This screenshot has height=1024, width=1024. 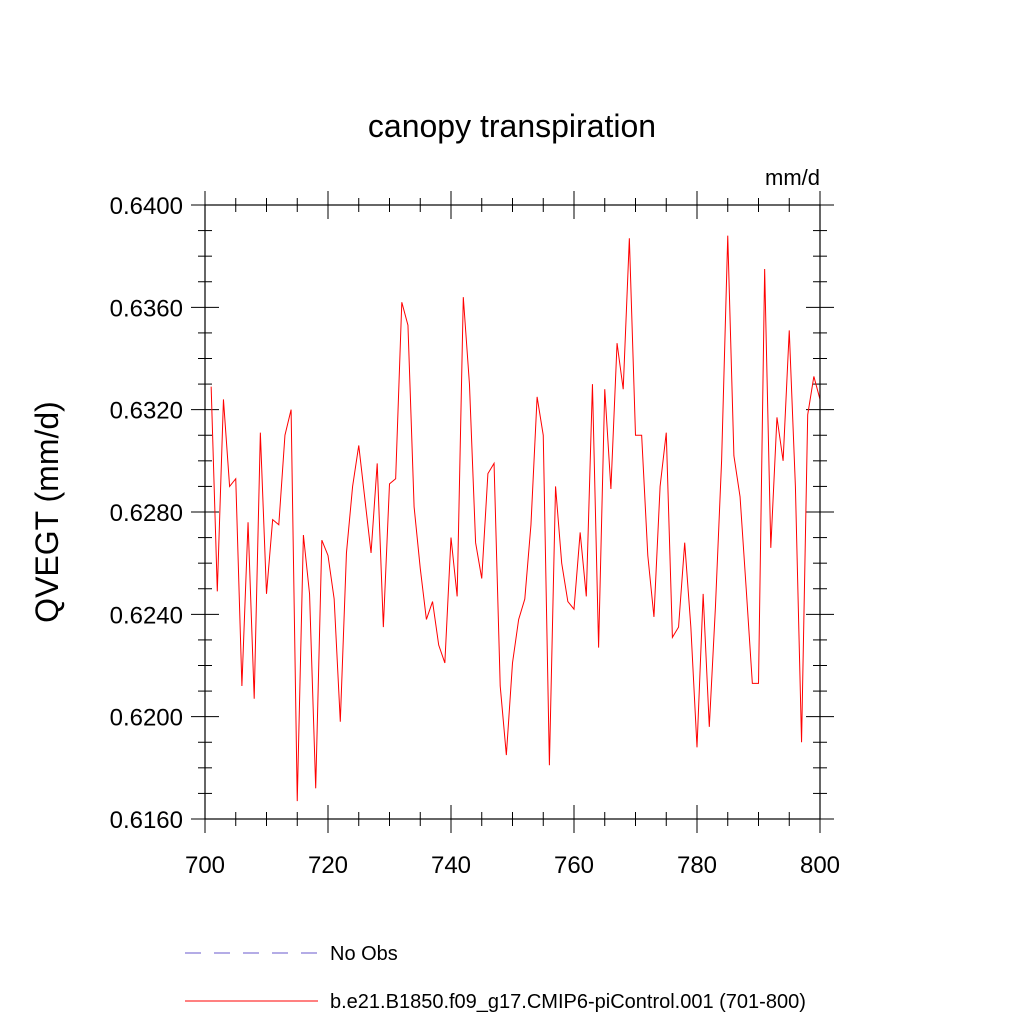 I want to click on y-tick-label: 0.6400, so click(x=146, y=206).